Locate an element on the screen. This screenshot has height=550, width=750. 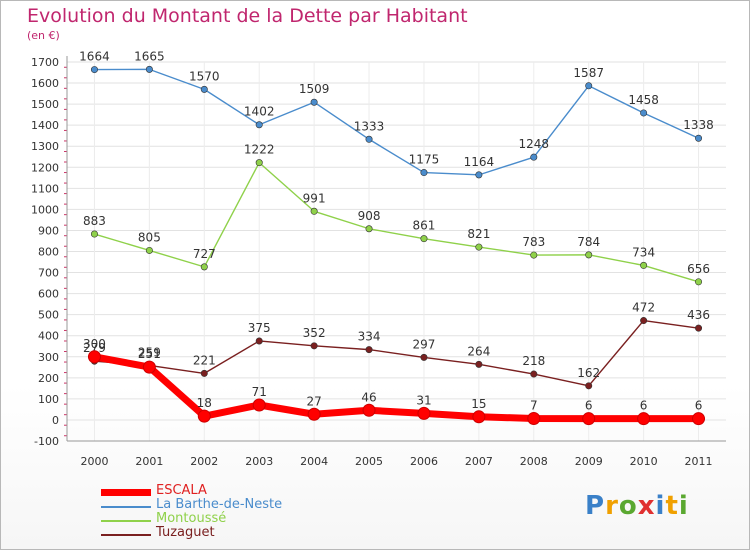
x-tick-label: 2002 is located at coordinates (204, 461).